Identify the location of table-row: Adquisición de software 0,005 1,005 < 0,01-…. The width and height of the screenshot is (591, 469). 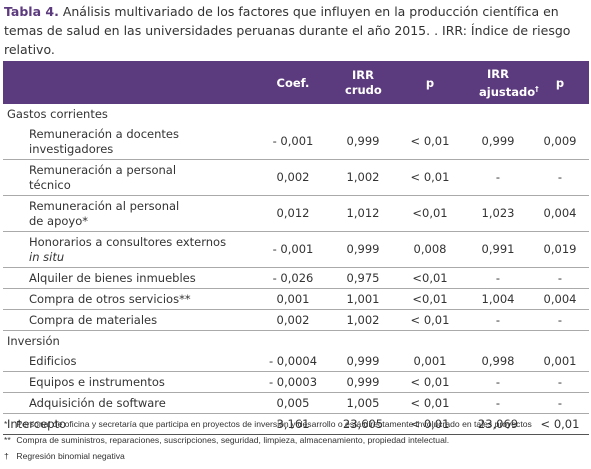
(296, 403).